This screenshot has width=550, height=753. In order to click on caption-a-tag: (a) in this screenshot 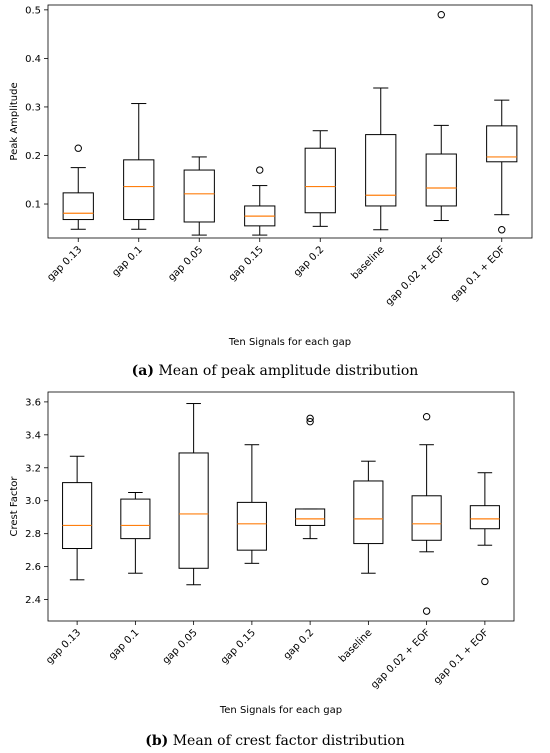, I will do `click(142, 371)`.